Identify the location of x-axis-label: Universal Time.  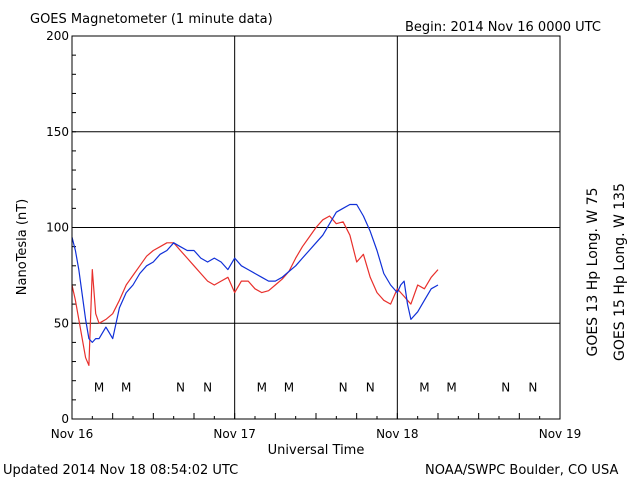
(316, 450).